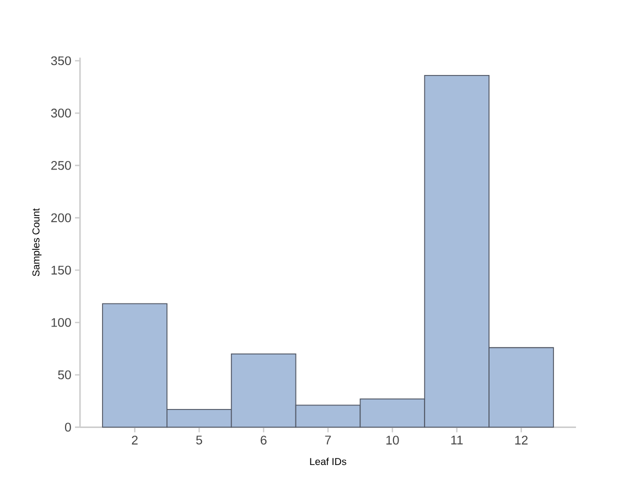  What do you see at coordinates (263, 440) in the screenshot?
I see `x-tick-label: 6` at bounding box center [263, 440].